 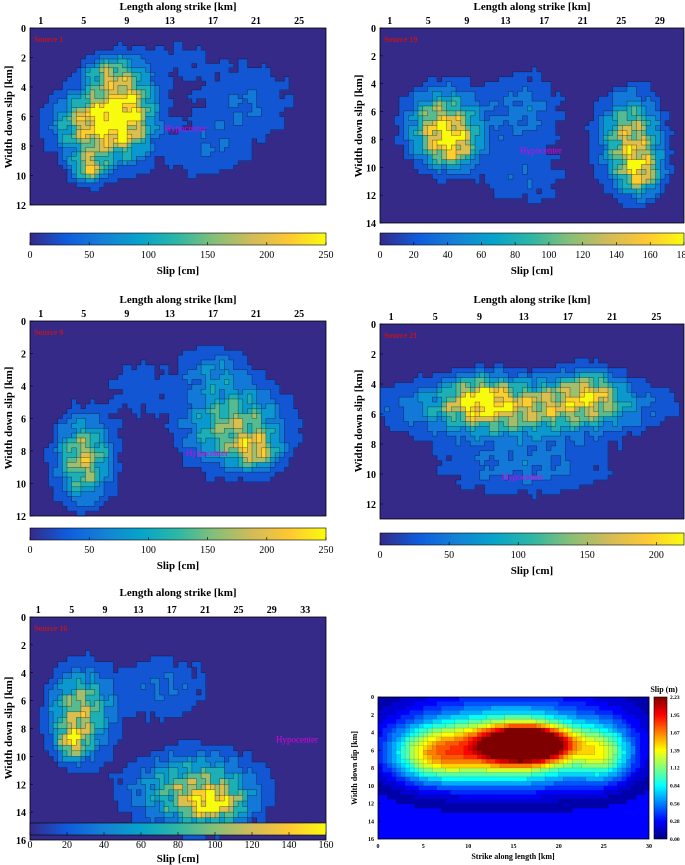 What do you see at coordinates (525, 317) in the screenshot?
I see `x-tick-labels: 1 5 9 13 17 21 25` at bounding box center [525, 317].